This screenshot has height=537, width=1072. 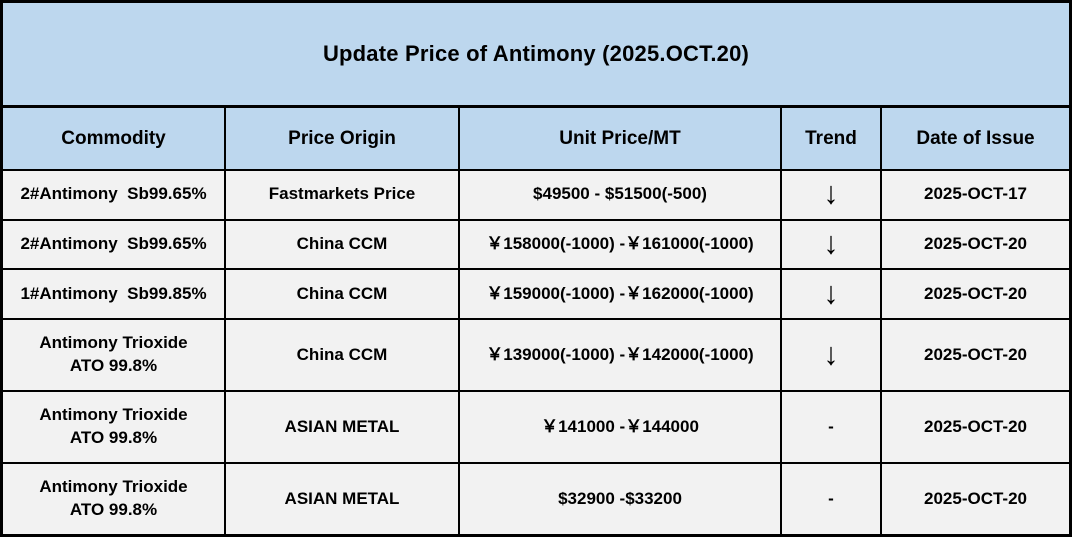 What do you see at coordinates (114, 294) in the screenshot?
I see `cell-commodity: 1#Antimony Sb99.85%` at bounding box center [114, 294].